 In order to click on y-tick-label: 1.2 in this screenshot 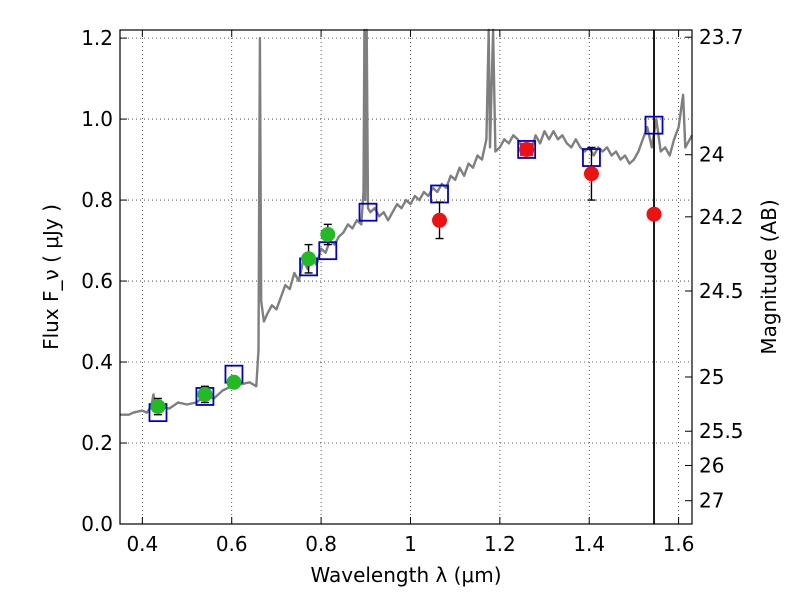, I will do `click(97, 38)`.